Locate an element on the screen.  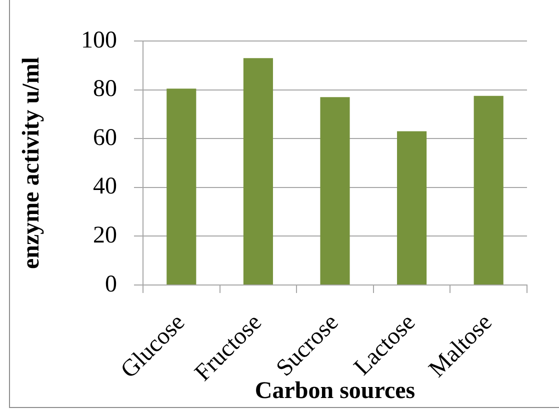
y-tick-label: 0 is located at coordinates (111, 284).